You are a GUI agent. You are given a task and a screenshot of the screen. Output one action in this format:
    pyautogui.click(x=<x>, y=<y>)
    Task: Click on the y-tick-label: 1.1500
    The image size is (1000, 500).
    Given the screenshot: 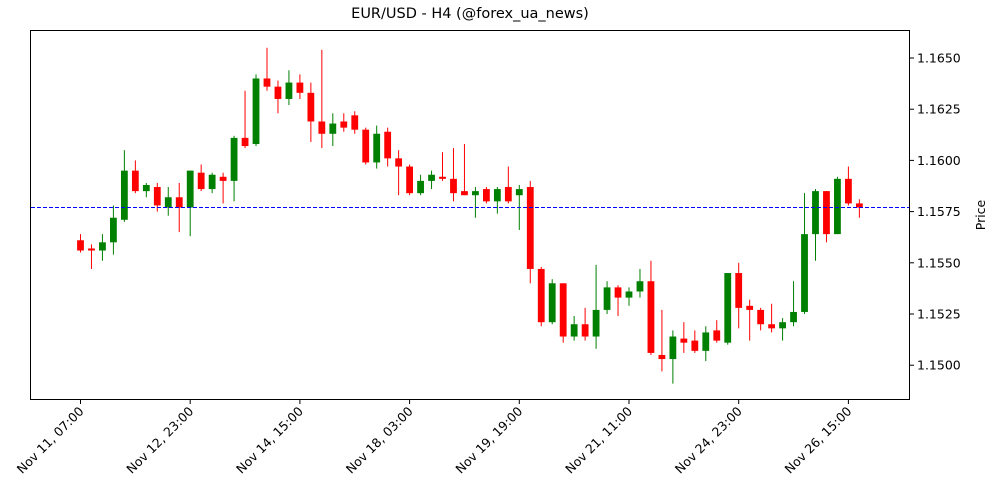 What is the action you would take?
    pyautogui.click(x=939, y=365)
    